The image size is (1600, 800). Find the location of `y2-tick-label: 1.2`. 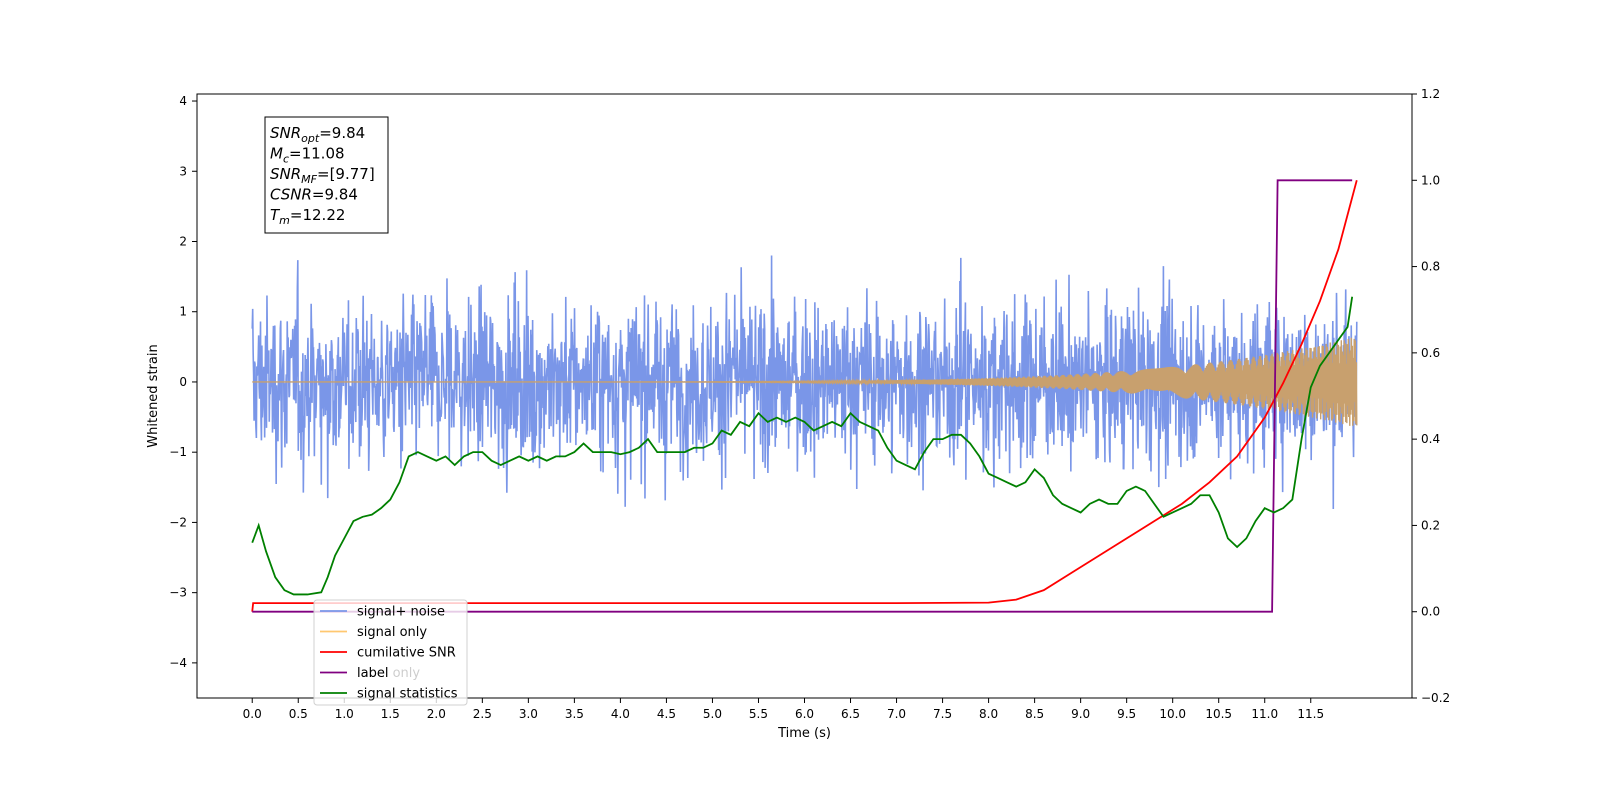

y2-tick-label: 1.2 is located at coordinates (1430, 94).